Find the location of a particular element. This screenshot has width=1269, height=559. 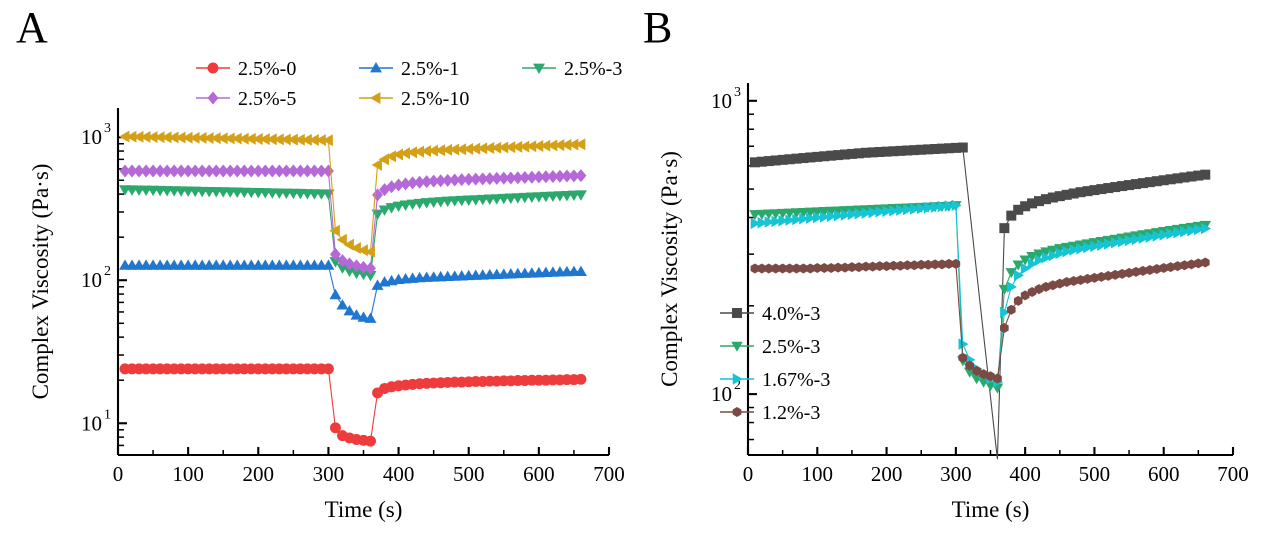

legend-label: 2.5%-5 is located at coordinates (267, 99).